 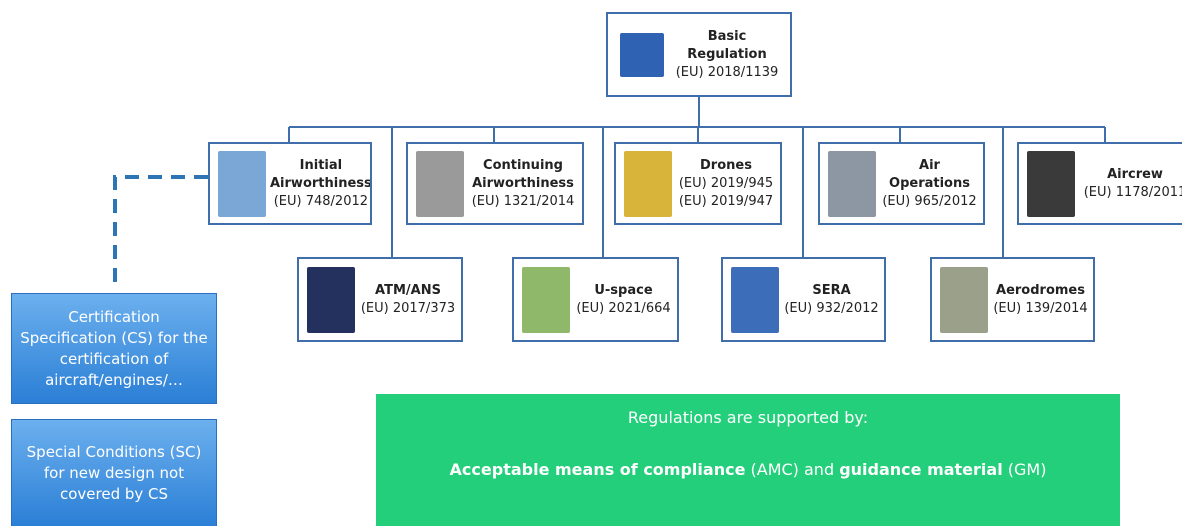 I want to click on node-title: Drones, so click(x=726, y=165).